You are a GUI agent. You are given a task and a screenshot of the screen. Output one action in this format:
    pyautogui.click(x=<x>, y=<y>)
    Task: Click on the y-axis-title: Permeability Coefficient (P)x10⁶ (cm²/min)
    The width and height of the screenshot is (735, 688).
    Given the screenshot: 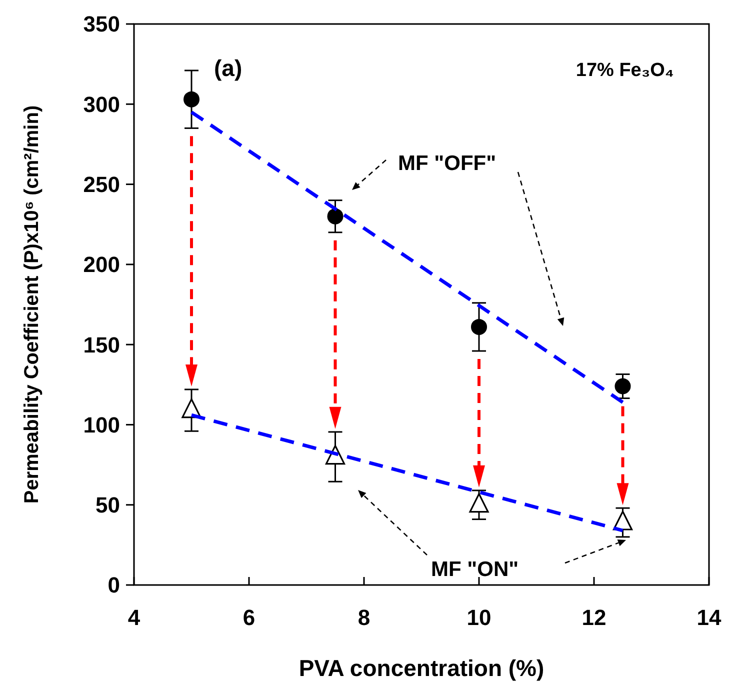 What is the action you would take?
    pyautogui.click(x=32, y=304)
    